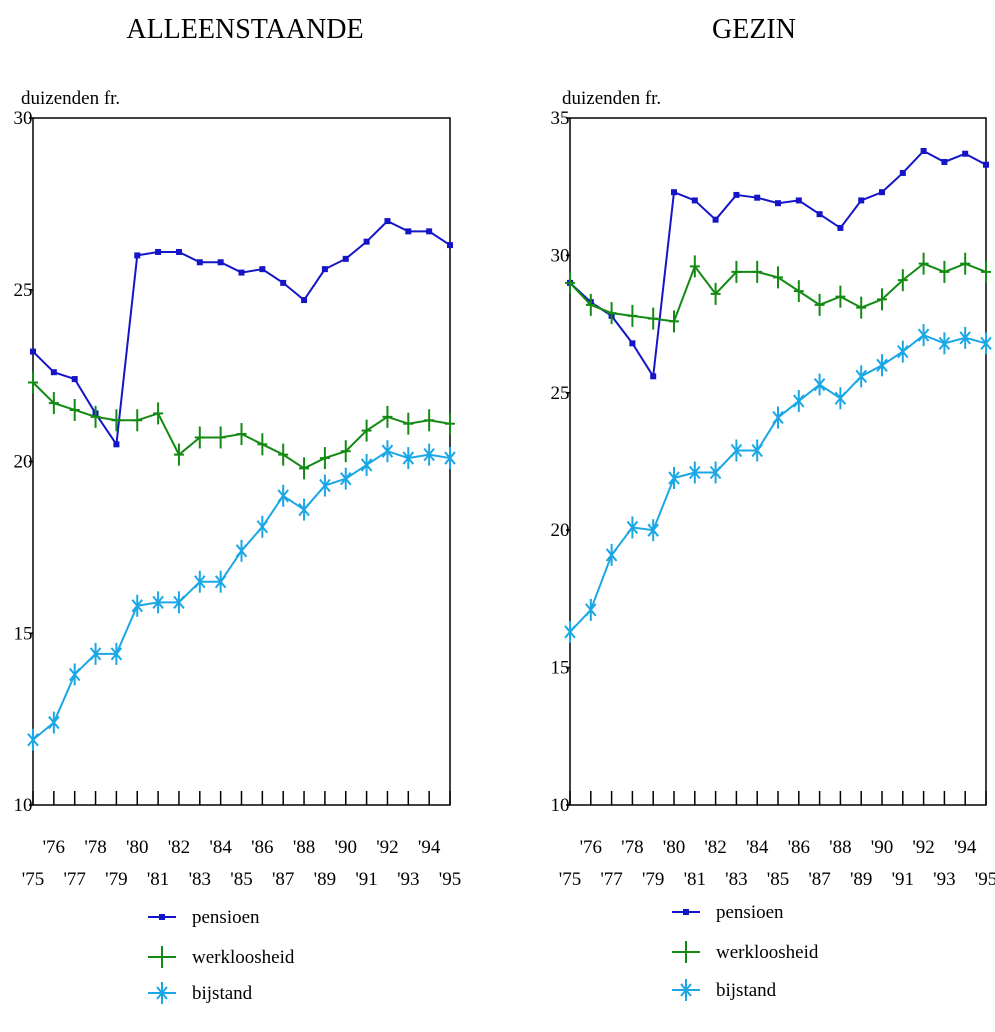  Describe the element at coordinates (74, 879) in the screenshot. I see `alleenstaande-xtick-label: '77` at that location.